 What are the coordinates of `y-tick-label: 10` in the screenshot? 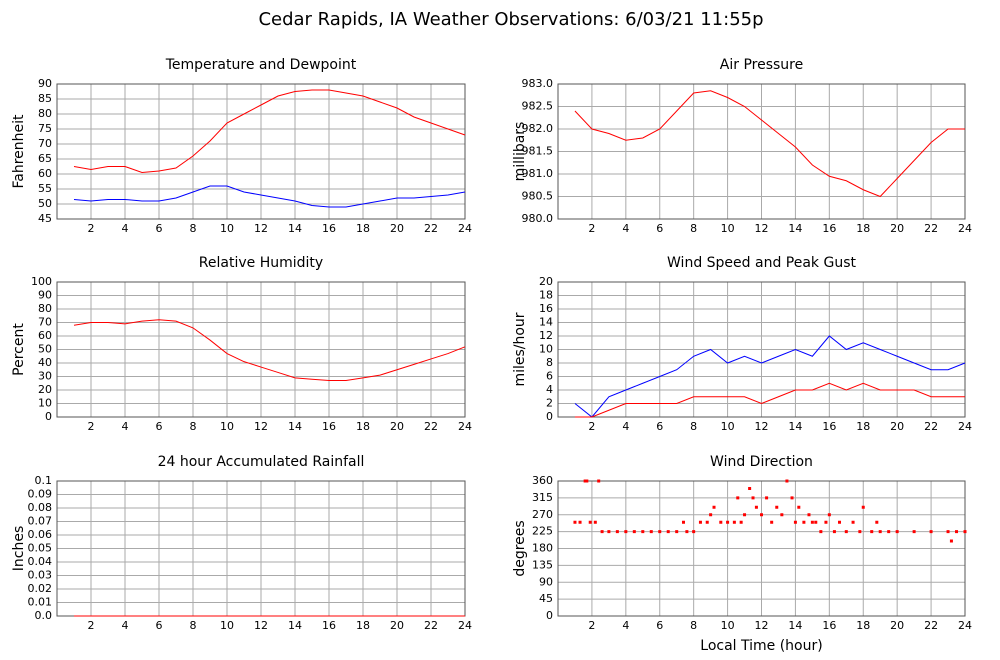 It's located at (45, 403).